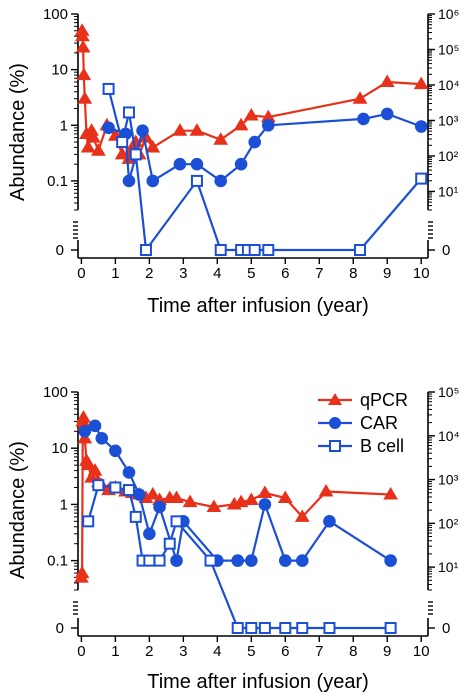 Image resolution: width=474 pixels, height=695 pixels. I want to click on legend-marker-bcell, so click(335, 446).